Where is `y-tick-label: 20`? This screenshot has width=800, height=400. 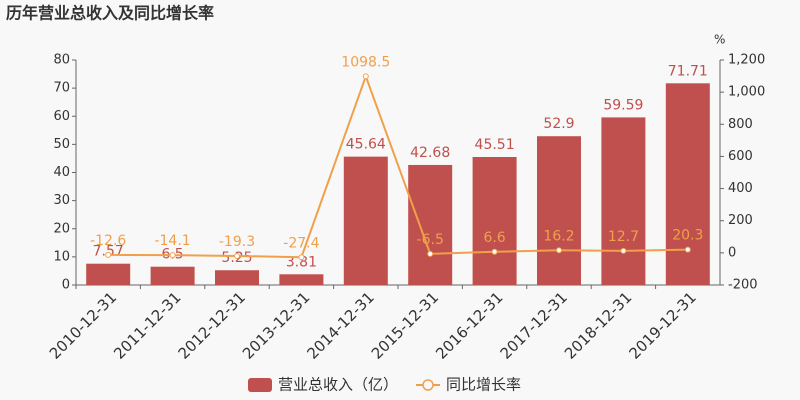 y-tick-label: 20 is located at coordinates (61, 228).